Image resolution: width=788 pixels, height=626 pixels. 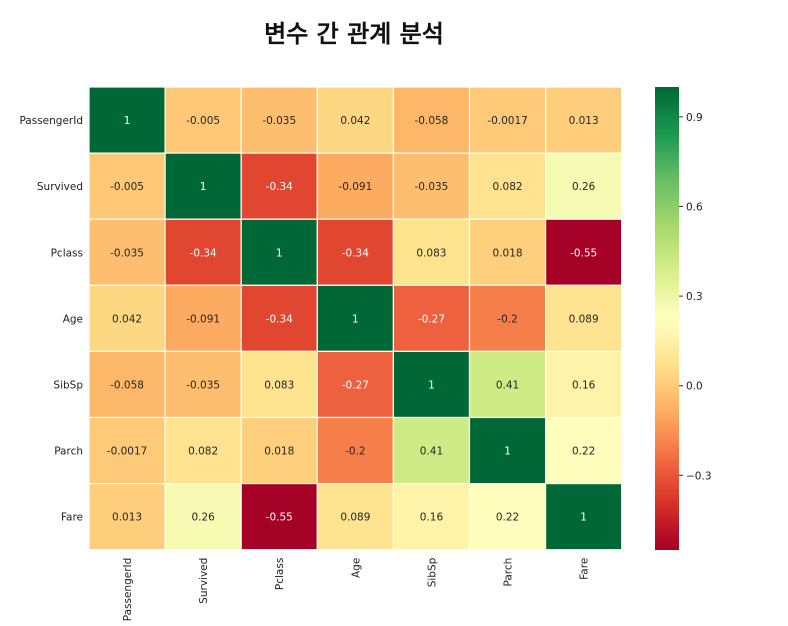 What do you see at coordinates (667, 318) in the screenshot?
I see `colorbar-gradient` at bounding box center [667, 318].